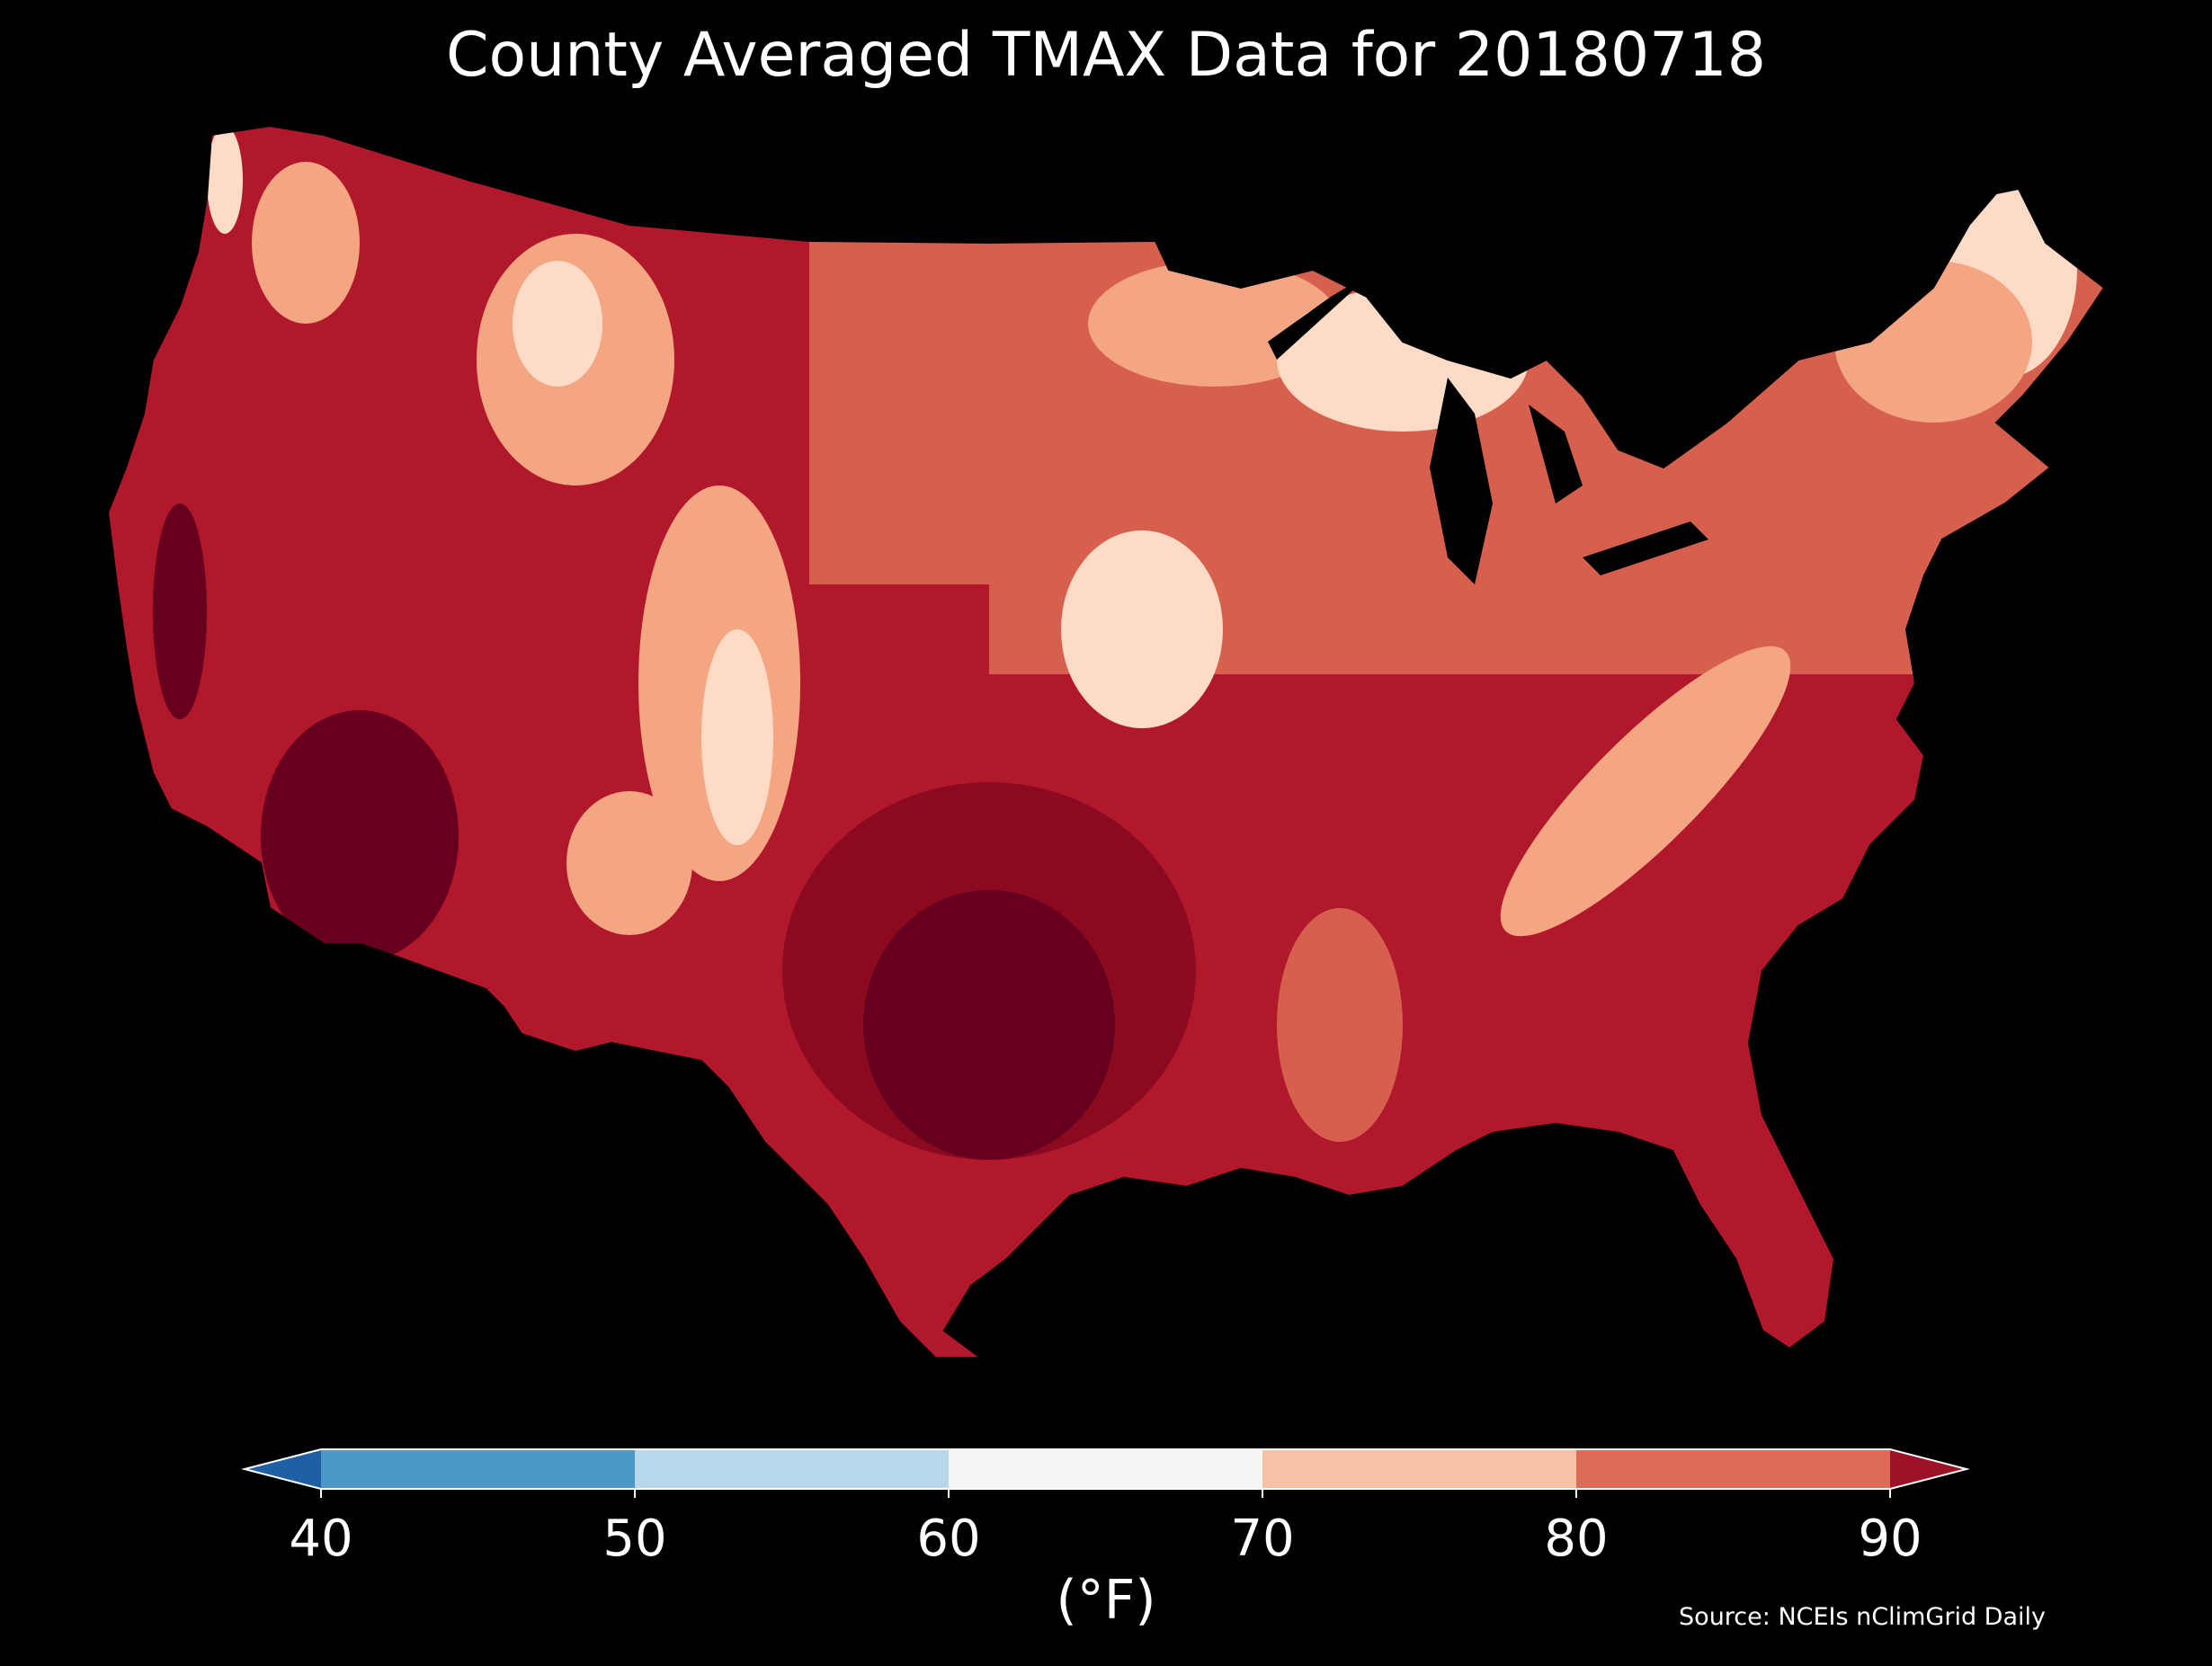 The width and height of the screenshot is (2212, 1666). What do you see at coordinates (1645, 548) in the screenshot?
I see `lake-erie` at bounding box center [1645, 548].